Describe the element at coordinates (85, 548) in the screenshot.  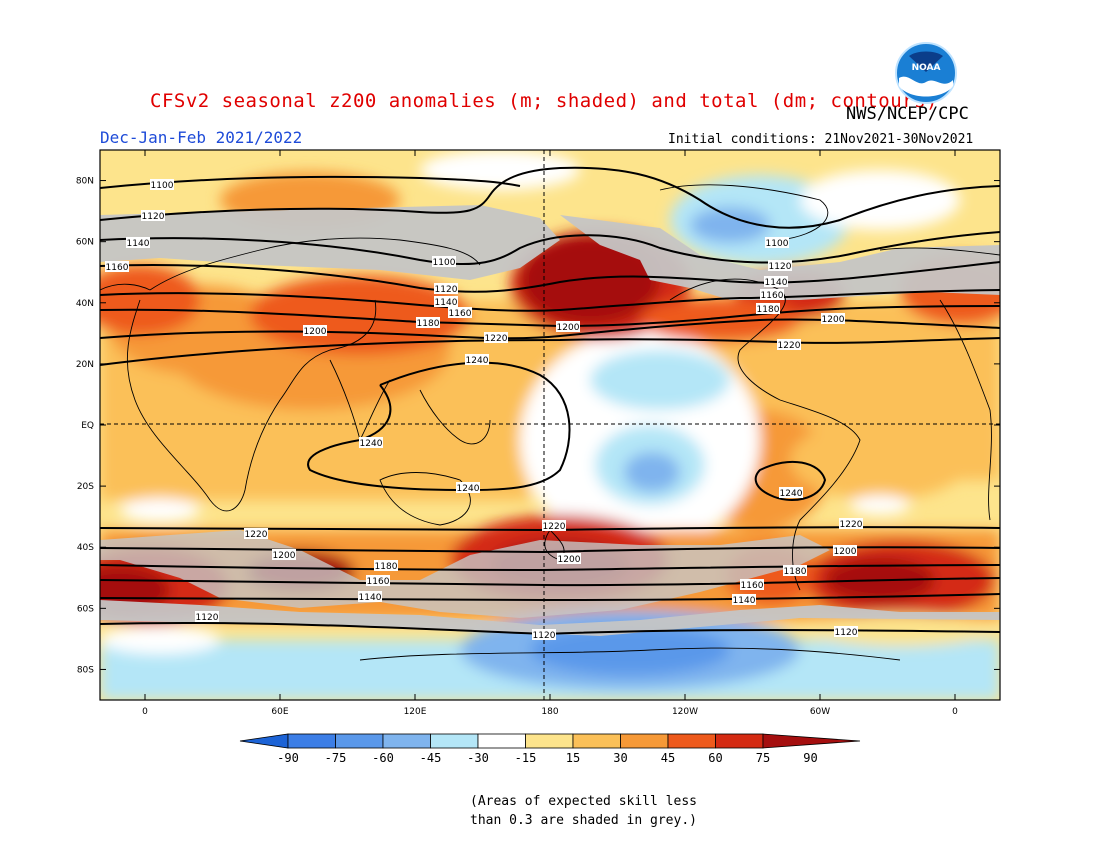
I see `lat-tick-label: 40S` at that location.